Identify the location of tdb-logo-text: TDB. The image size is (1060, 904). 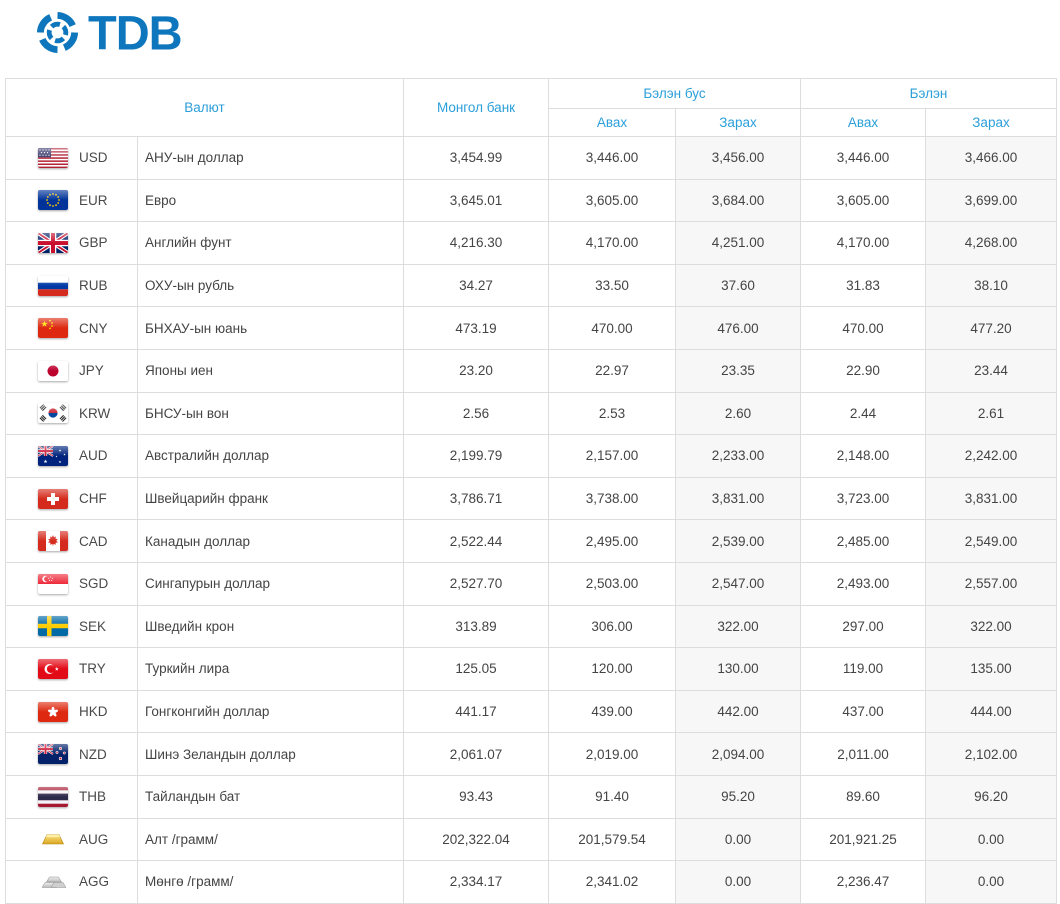
(135, 32).